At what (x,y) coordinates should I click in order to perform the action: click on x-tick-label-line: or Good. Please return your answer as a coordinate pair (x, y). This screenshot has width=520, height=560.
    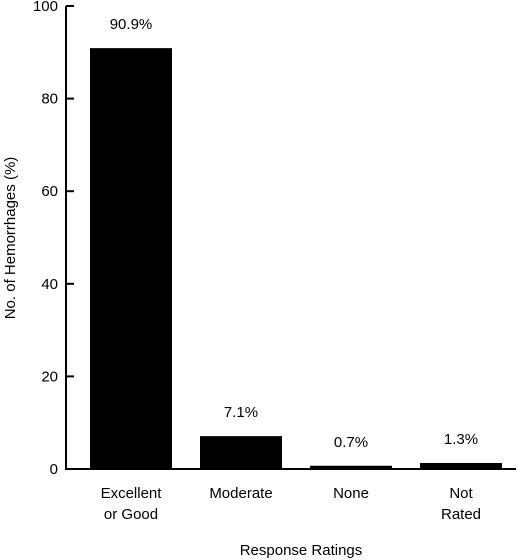
    Looking at the image, I should click on (131, 514).